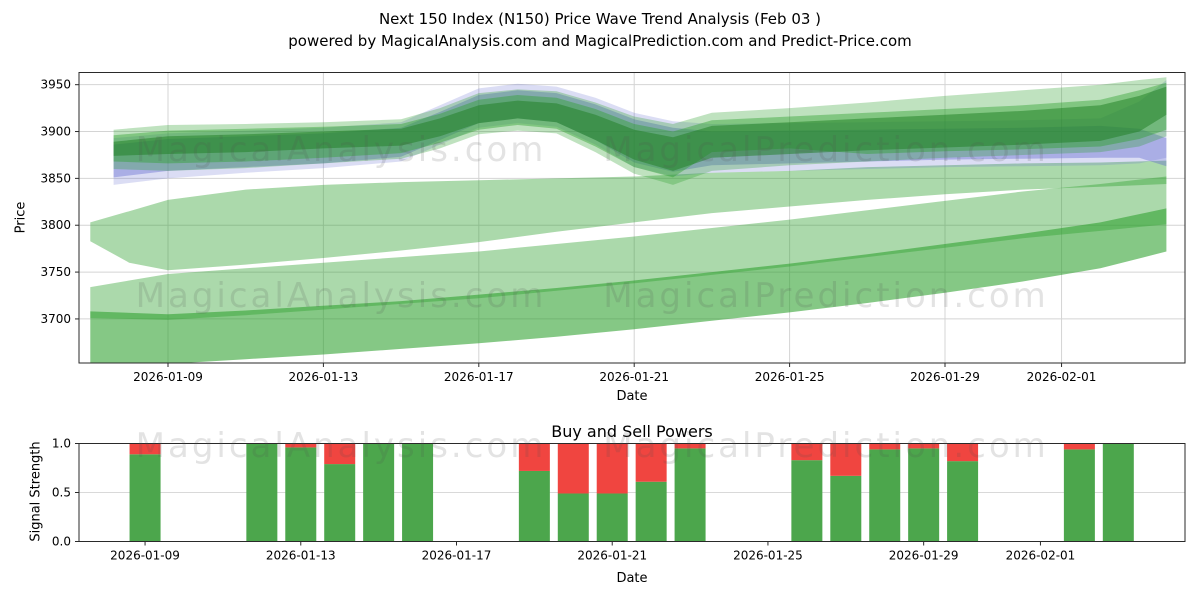 The height and width of the screenshot is (600, 1200). I want to click on signal-chart-title: Buy and Sell Powers, so click(632, 431).